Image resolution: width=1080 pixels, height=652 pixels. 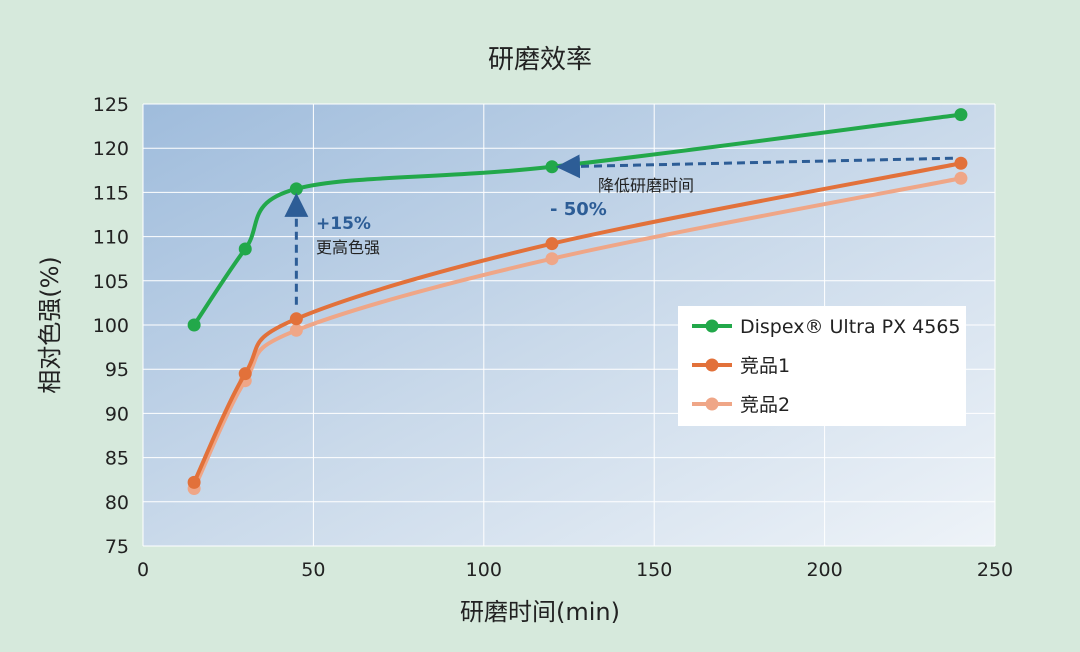 What do you see at coordinates (117, 370) in the screenshot?
I see `y-tick-label: 95` at bounding box center [117, 370].